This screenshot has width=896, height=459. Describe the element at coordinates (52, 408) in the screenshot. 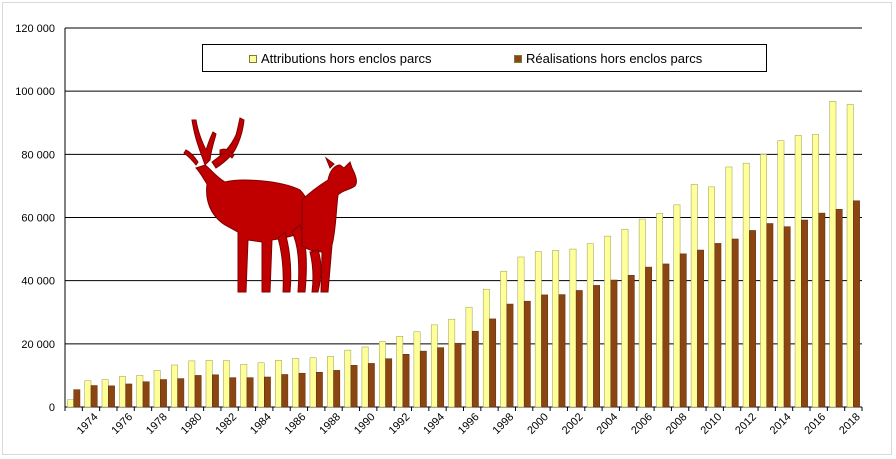

I see `y-tick-label: 0` at that location.